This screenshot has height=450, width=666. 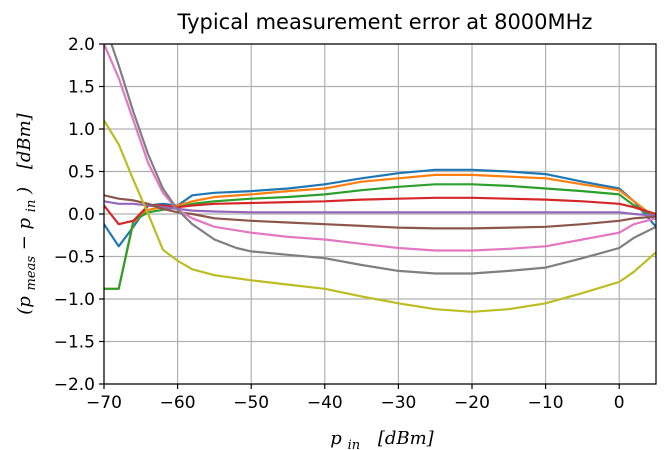 I want to click on x-tick-label: −40, so click(x=325, y=403).